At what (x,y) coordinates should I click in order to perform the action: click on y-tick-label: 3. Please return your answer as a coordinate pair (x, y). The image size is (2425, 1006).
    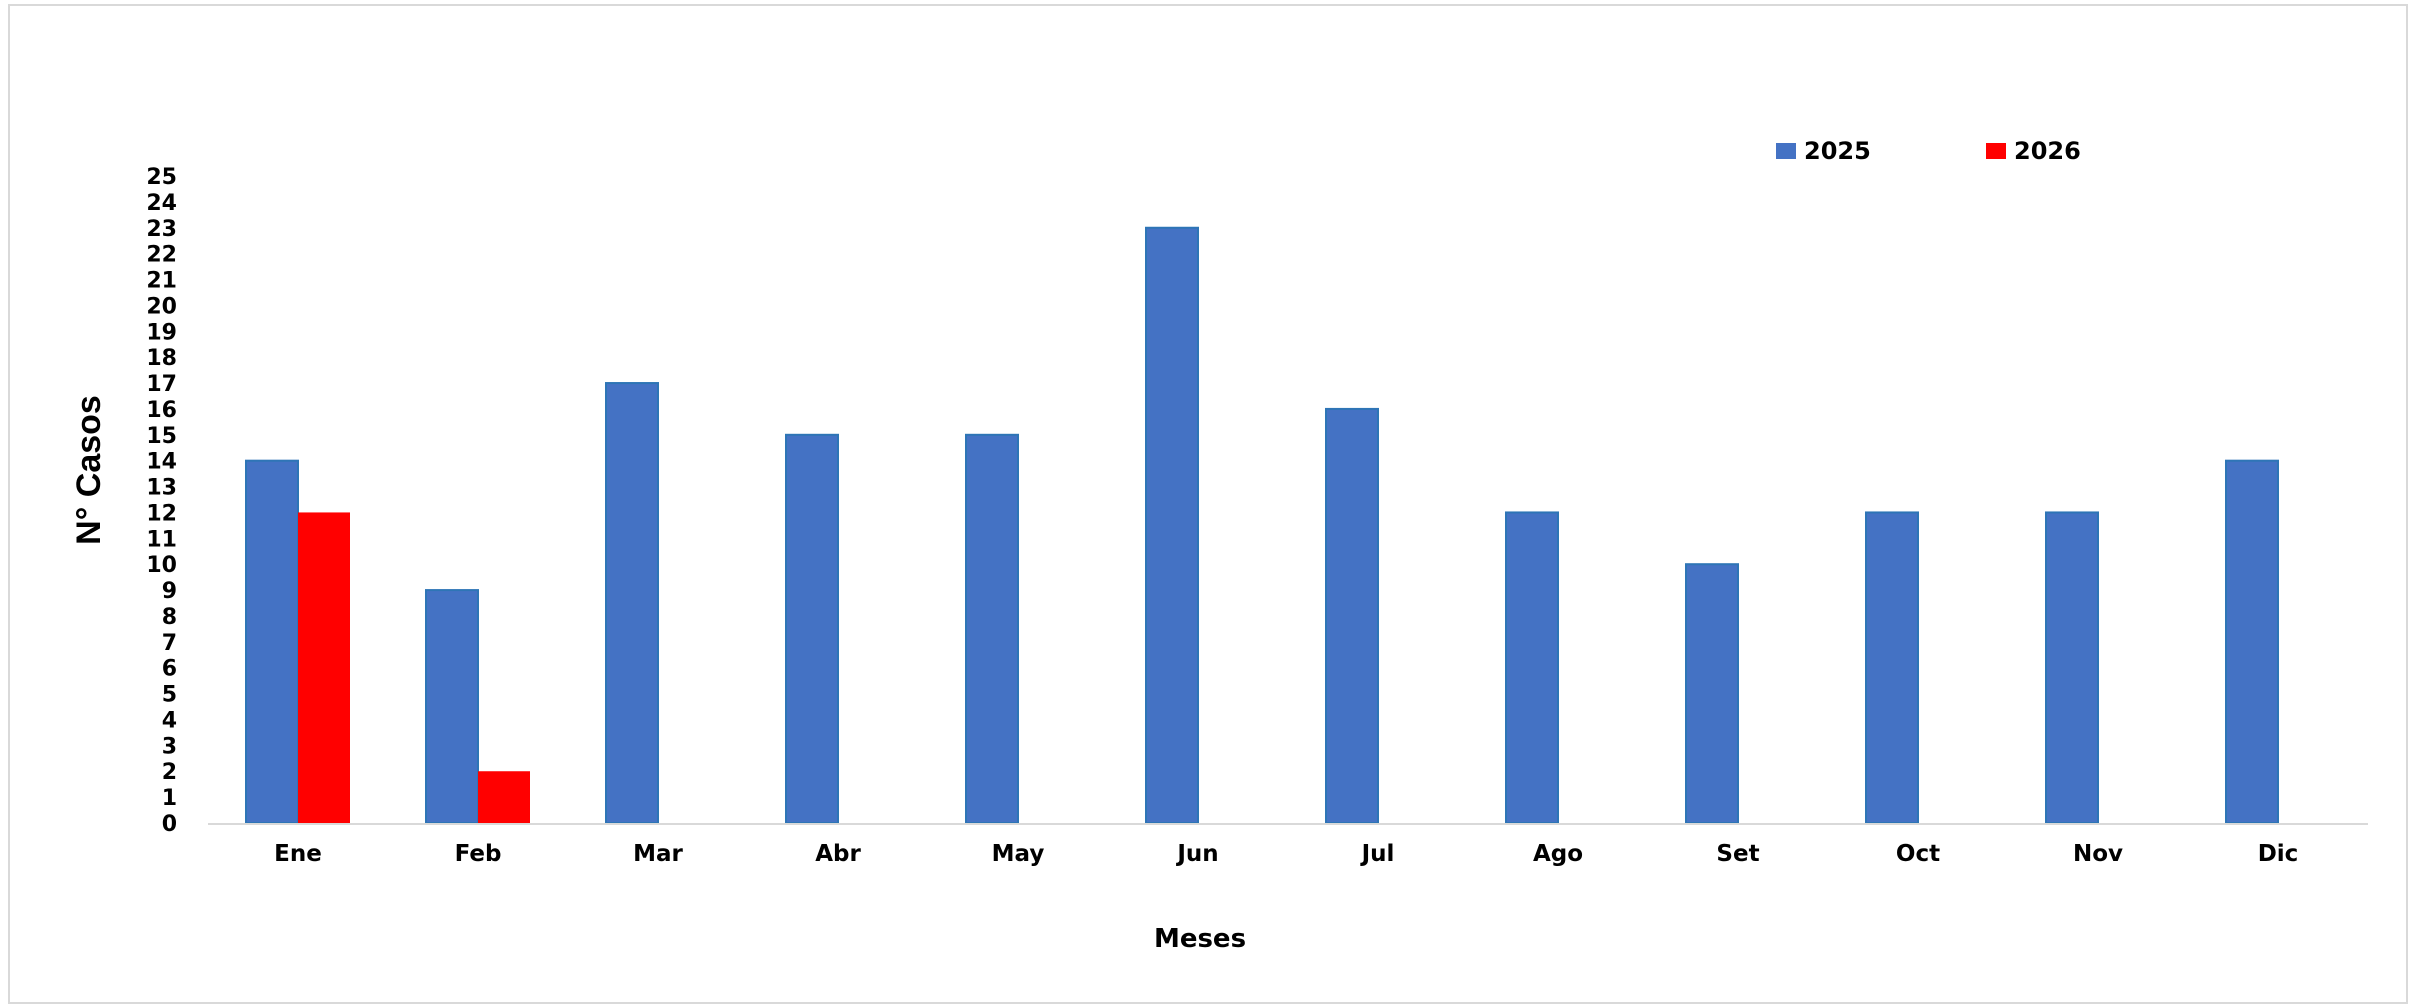
    Looking at the image, I should click on (169, 746).